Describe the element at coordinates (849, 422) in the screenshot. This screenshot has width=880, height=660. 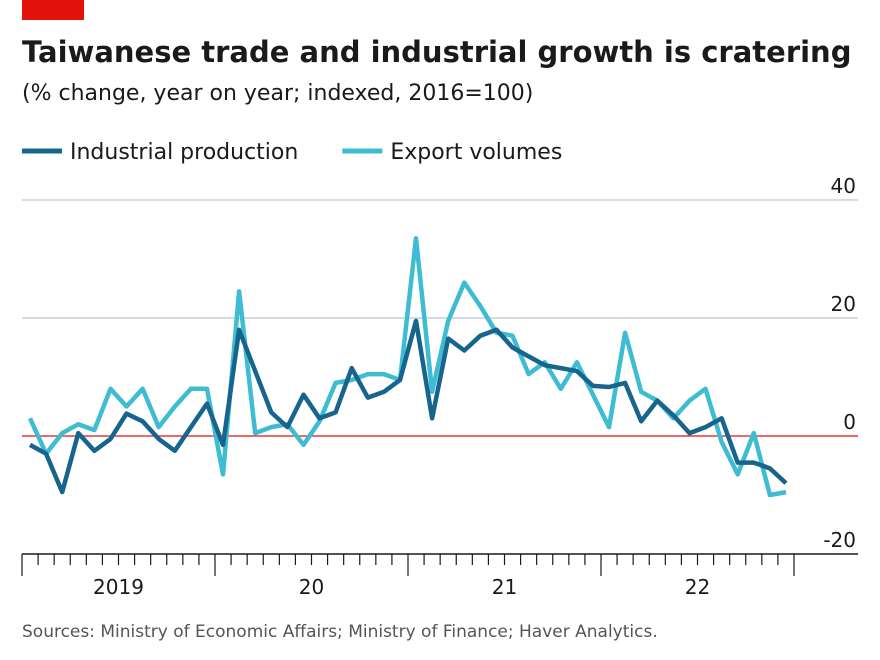
I see `y-tick-label: 0` at that location.